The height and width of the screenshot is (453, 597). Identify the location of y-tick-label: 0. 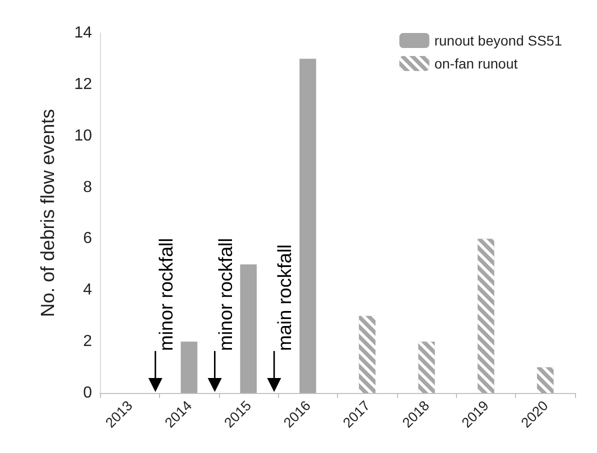
(87, 393).